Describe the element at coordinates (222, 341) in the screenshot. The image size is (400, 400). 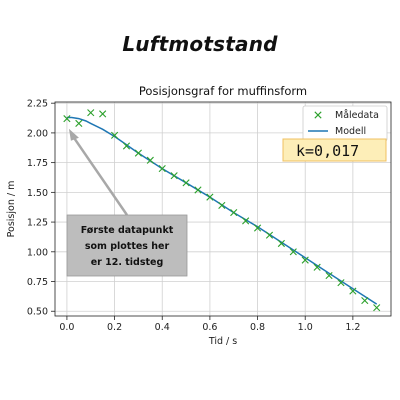
I see `x-axis-label: Tid / s` at that location.